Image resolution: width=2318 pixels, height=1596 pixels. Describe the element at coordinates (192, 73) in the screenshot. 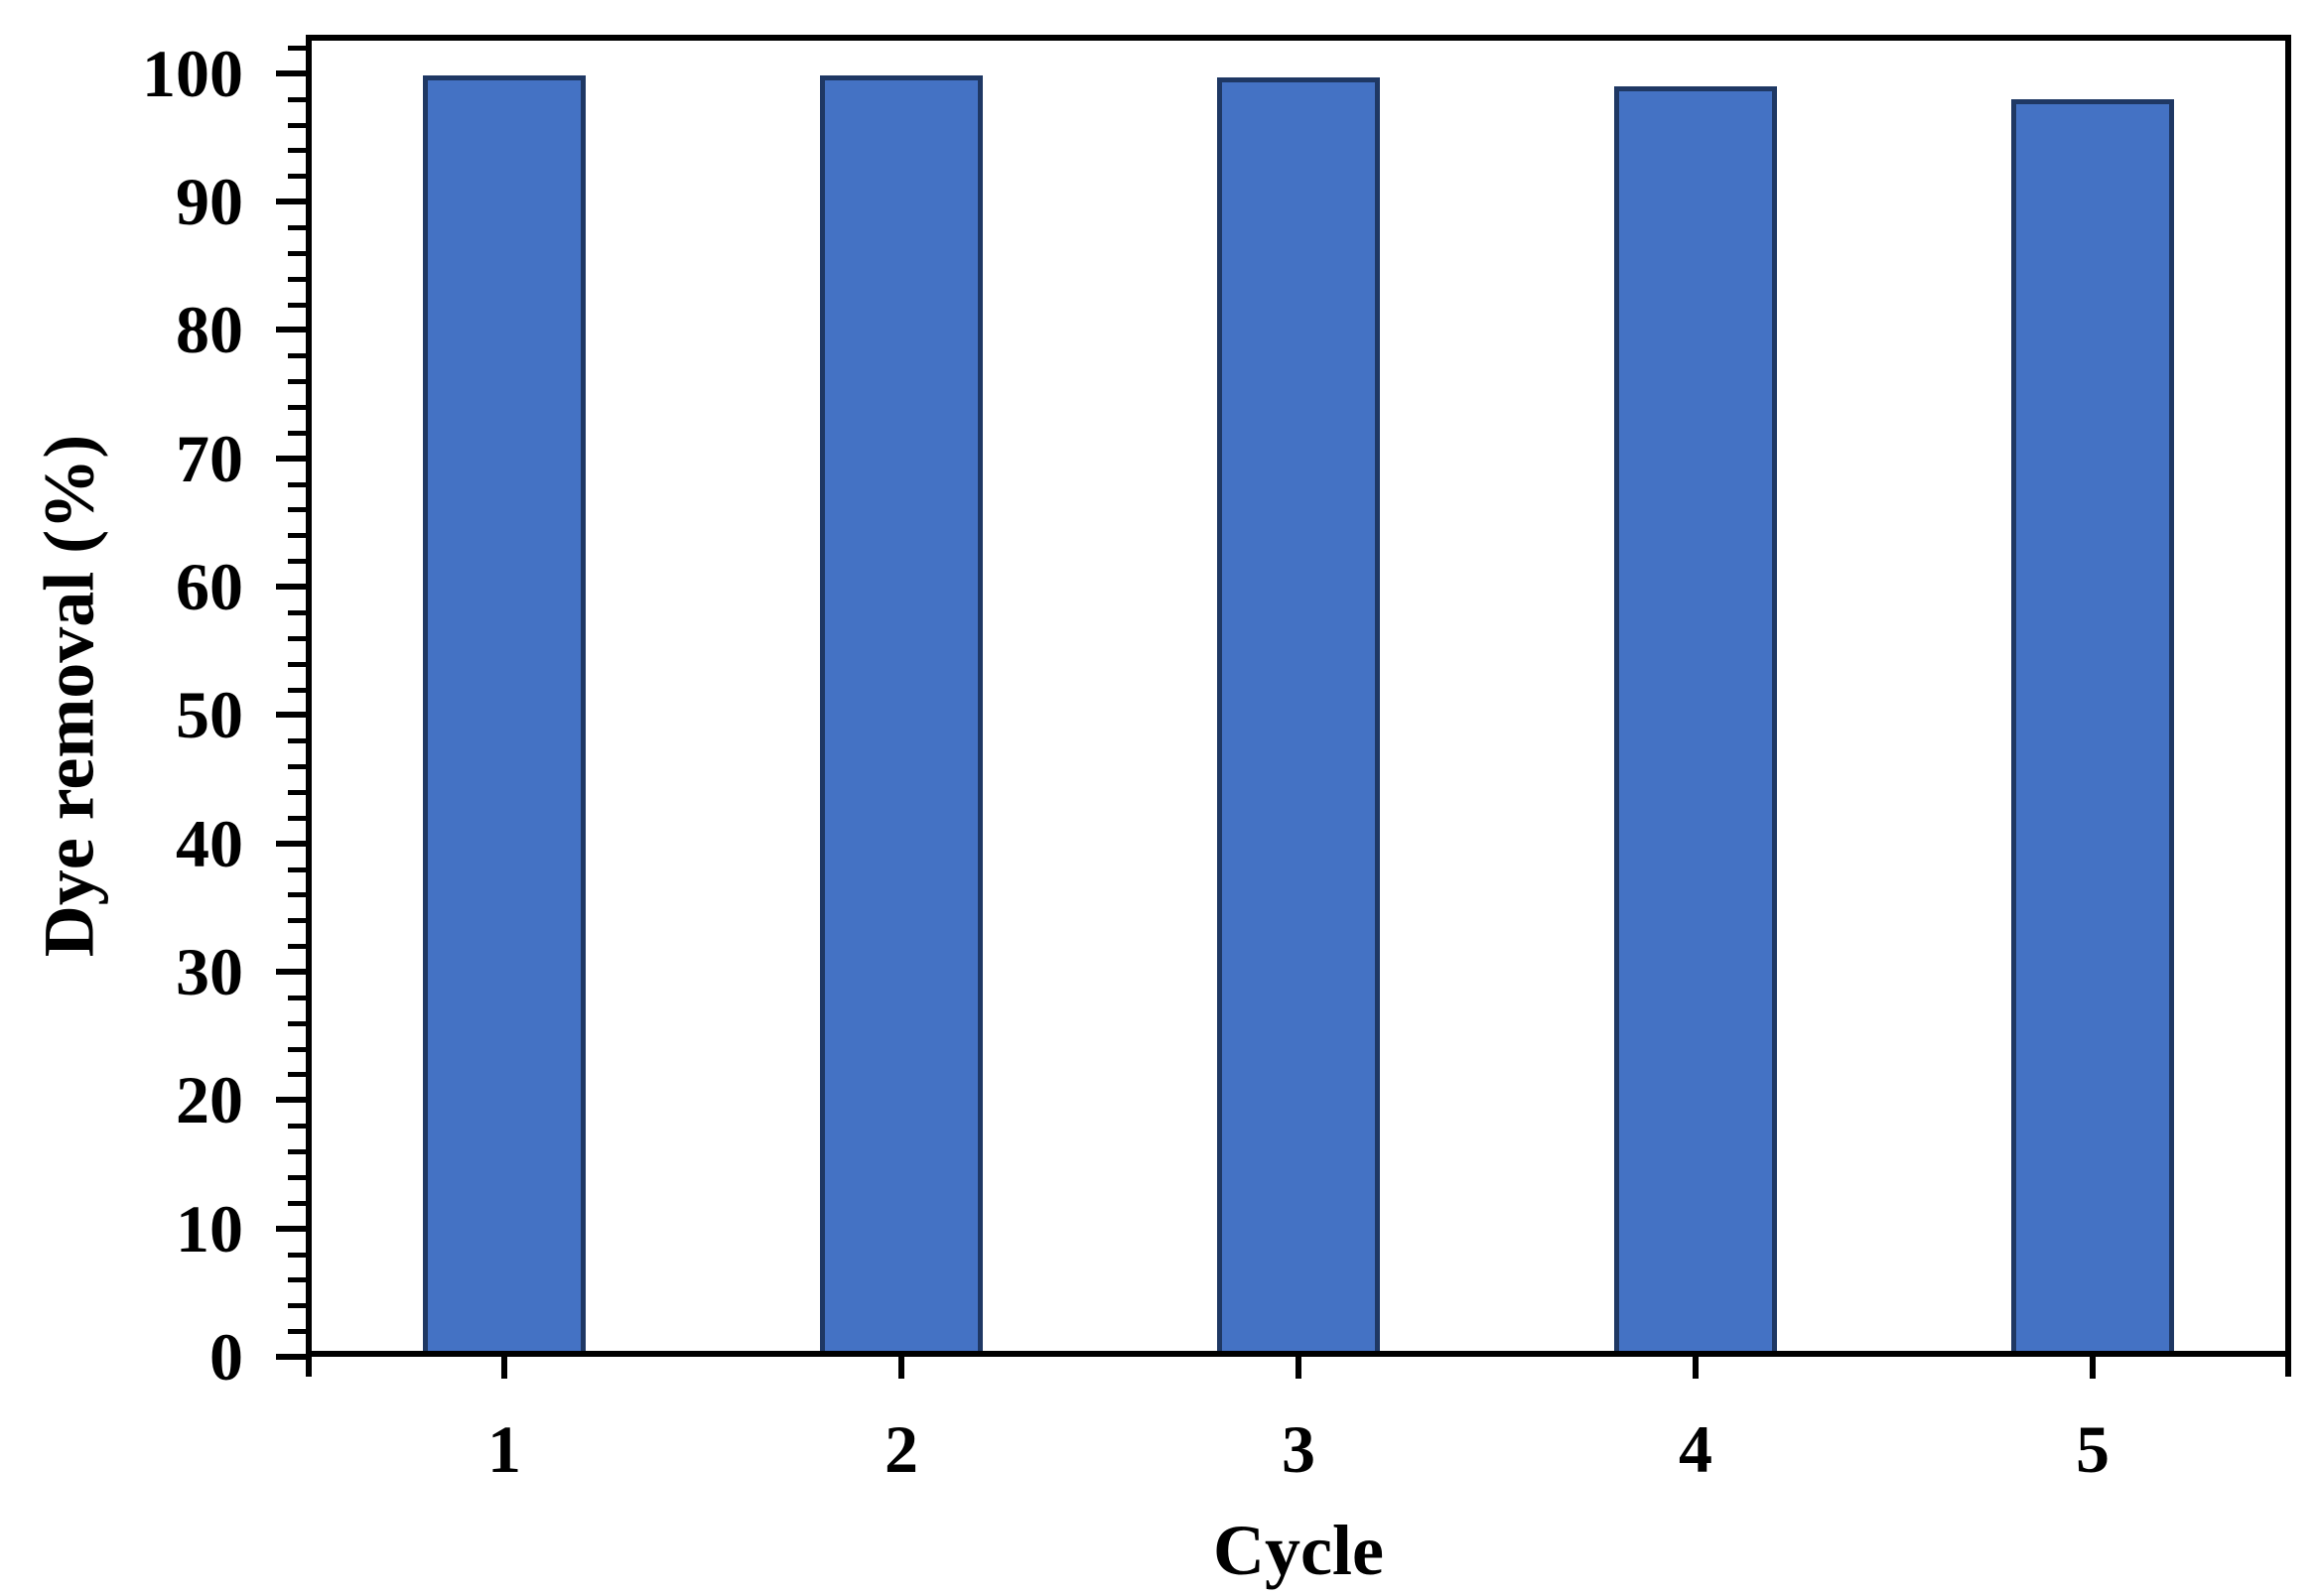

I see `y-tick-label-100: 100` at that location.